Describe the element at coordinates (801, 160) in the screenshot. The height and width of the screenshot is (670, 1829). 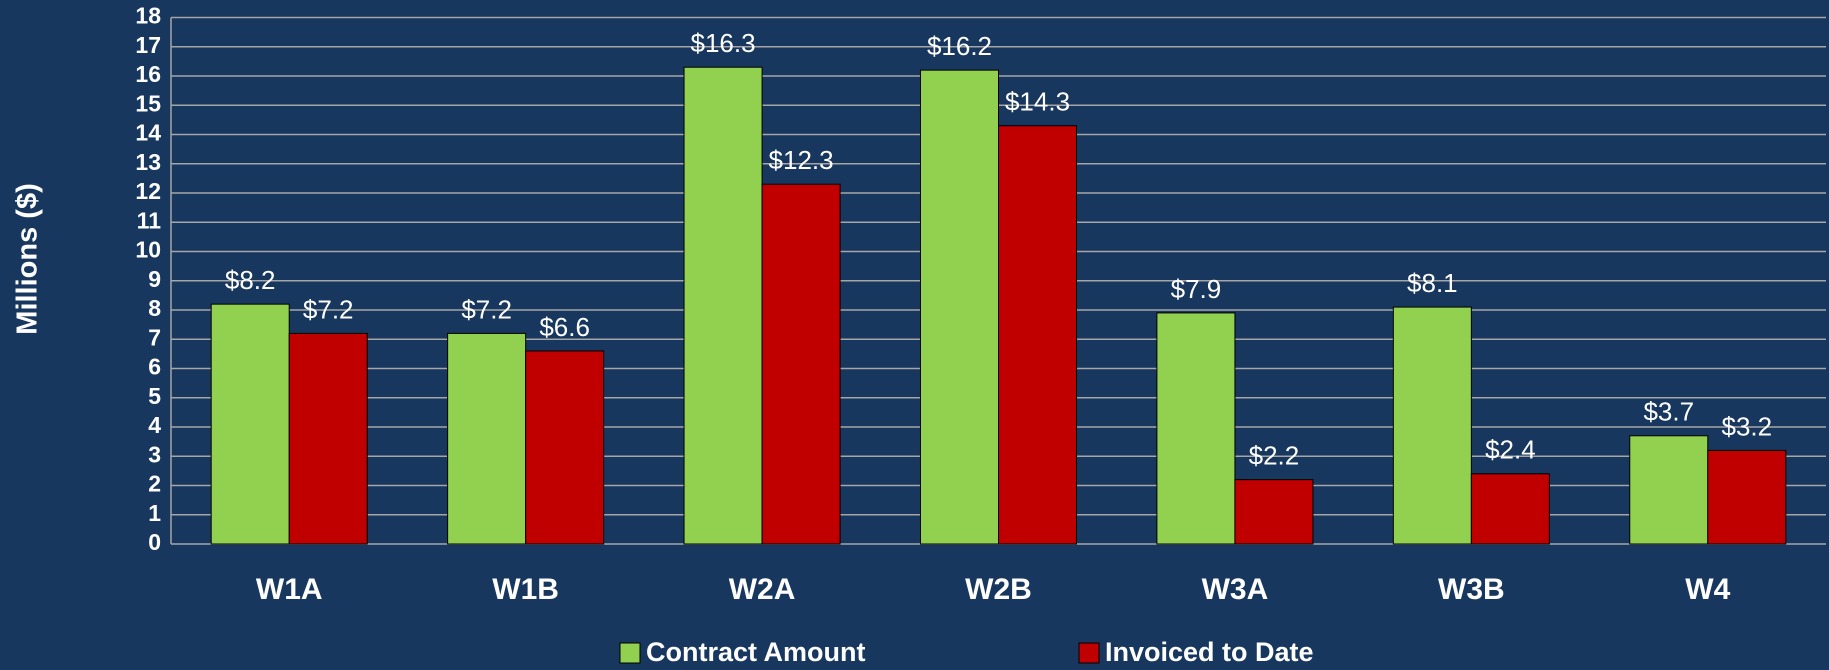
I see `value-label: $12.3` at that location.